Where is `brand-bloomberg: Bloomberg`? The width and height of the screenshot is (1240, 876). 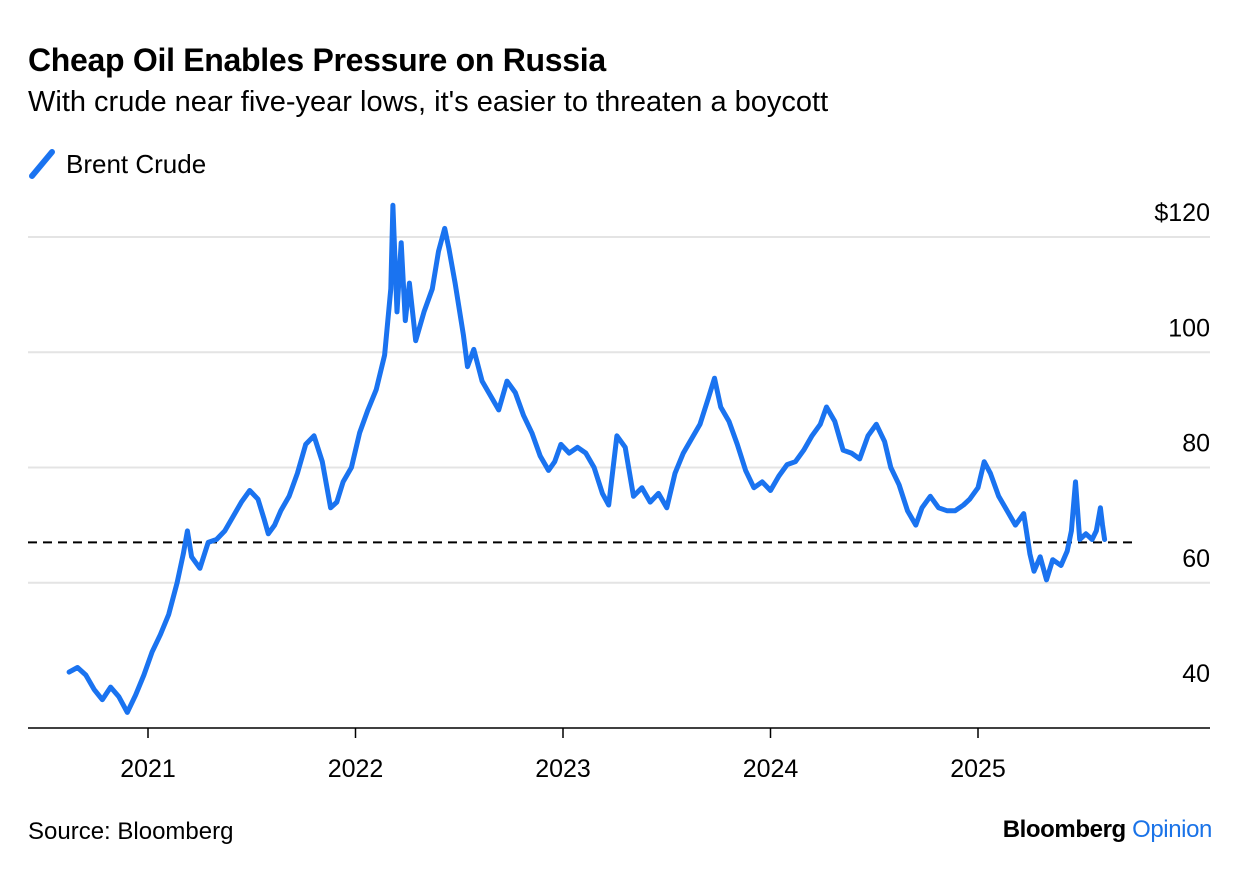 brand-bloomberg: Bloomberg is located at coordinates (1064, 829).